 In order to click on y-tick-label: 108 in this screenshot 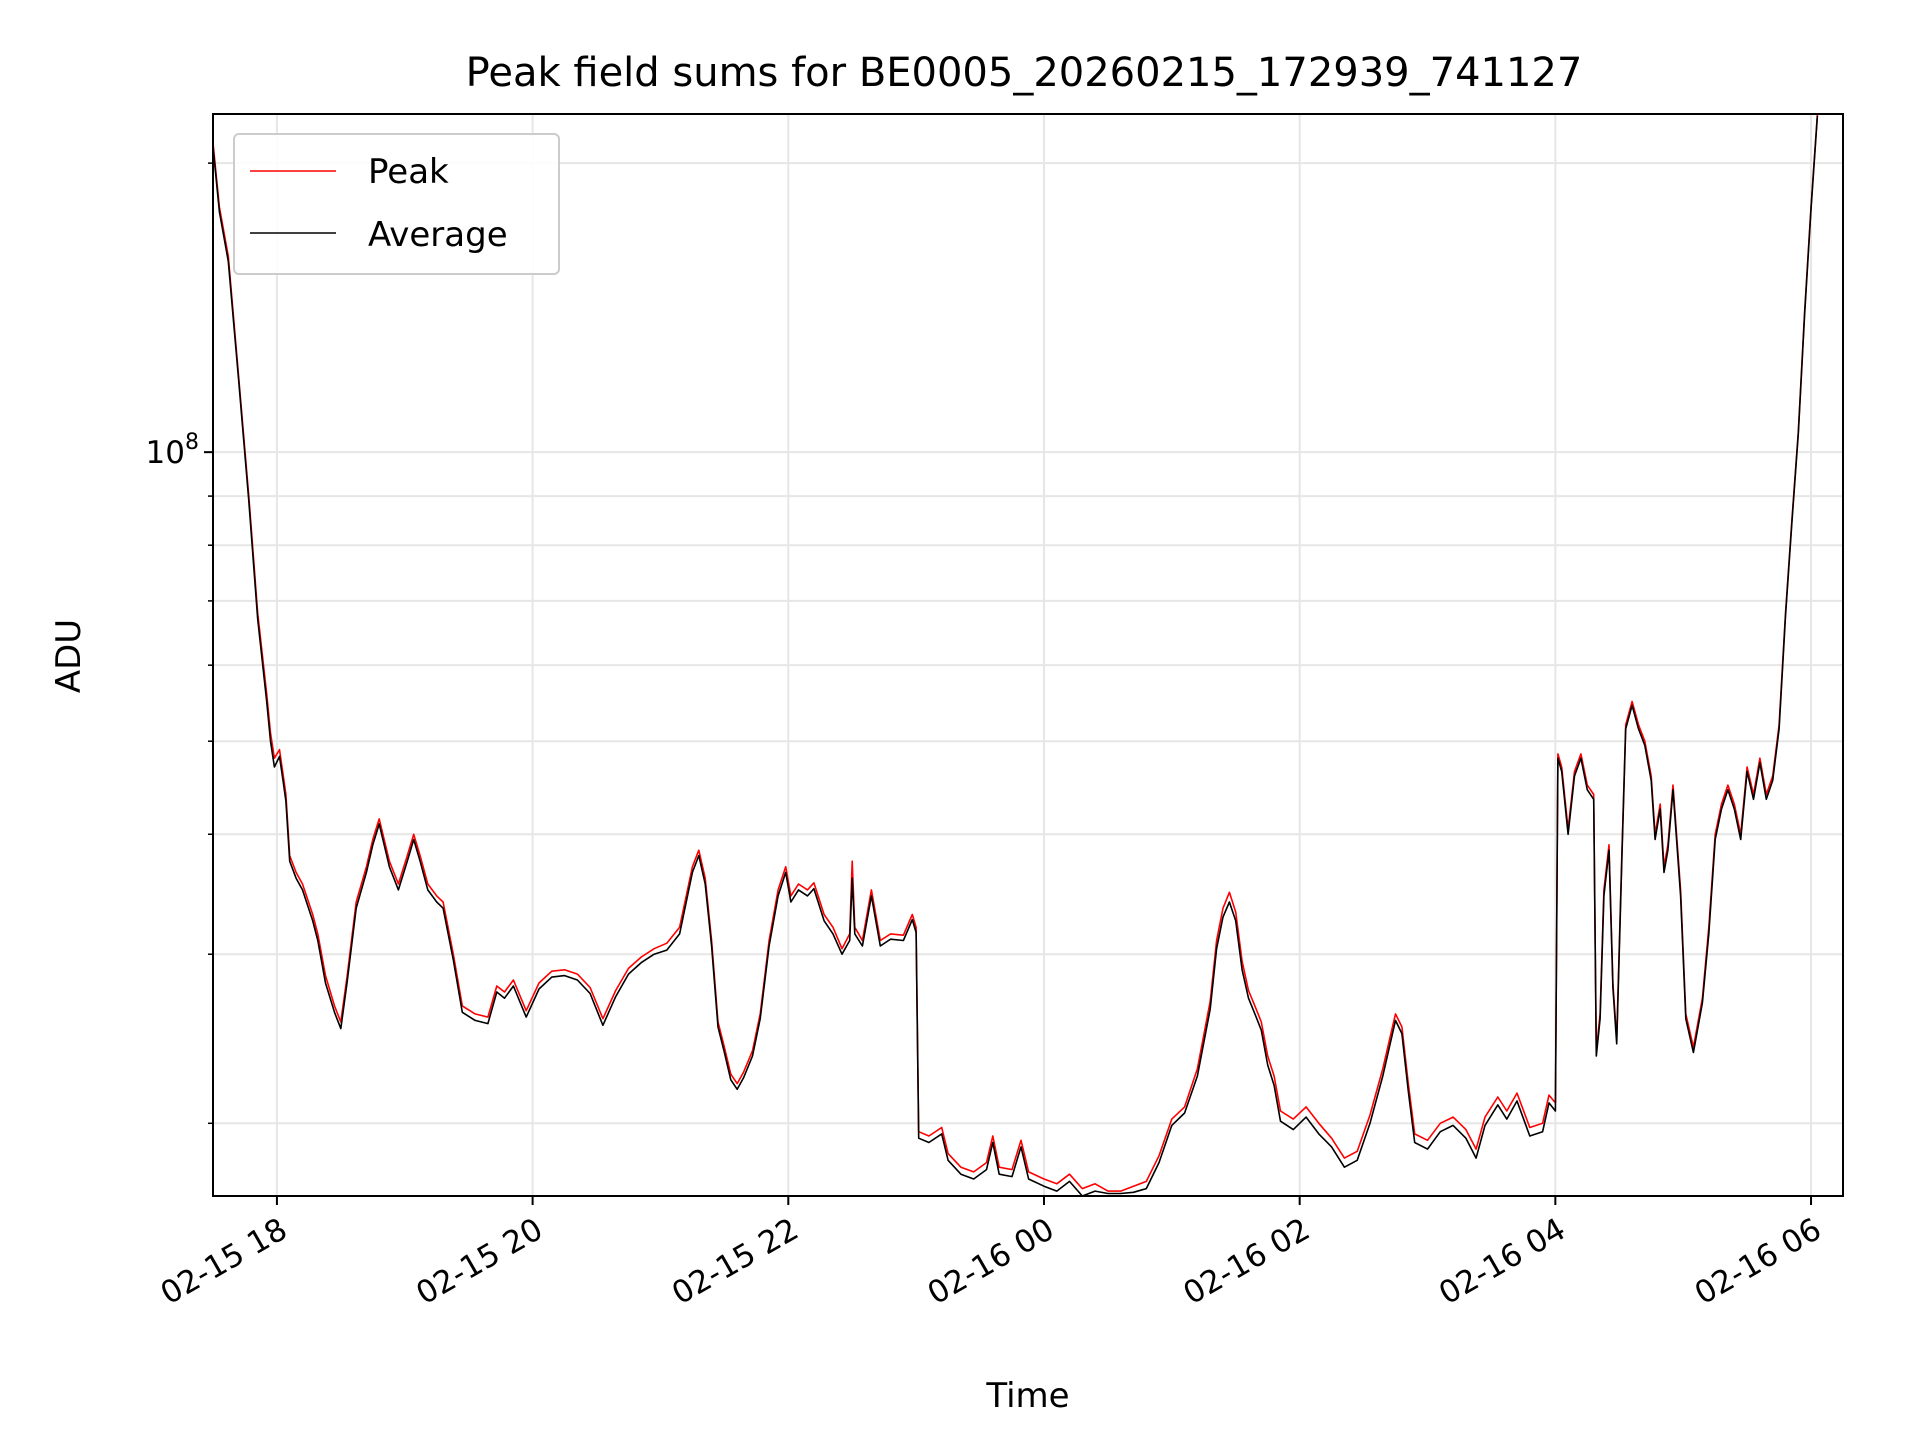, I will do `click(172, 450)`.